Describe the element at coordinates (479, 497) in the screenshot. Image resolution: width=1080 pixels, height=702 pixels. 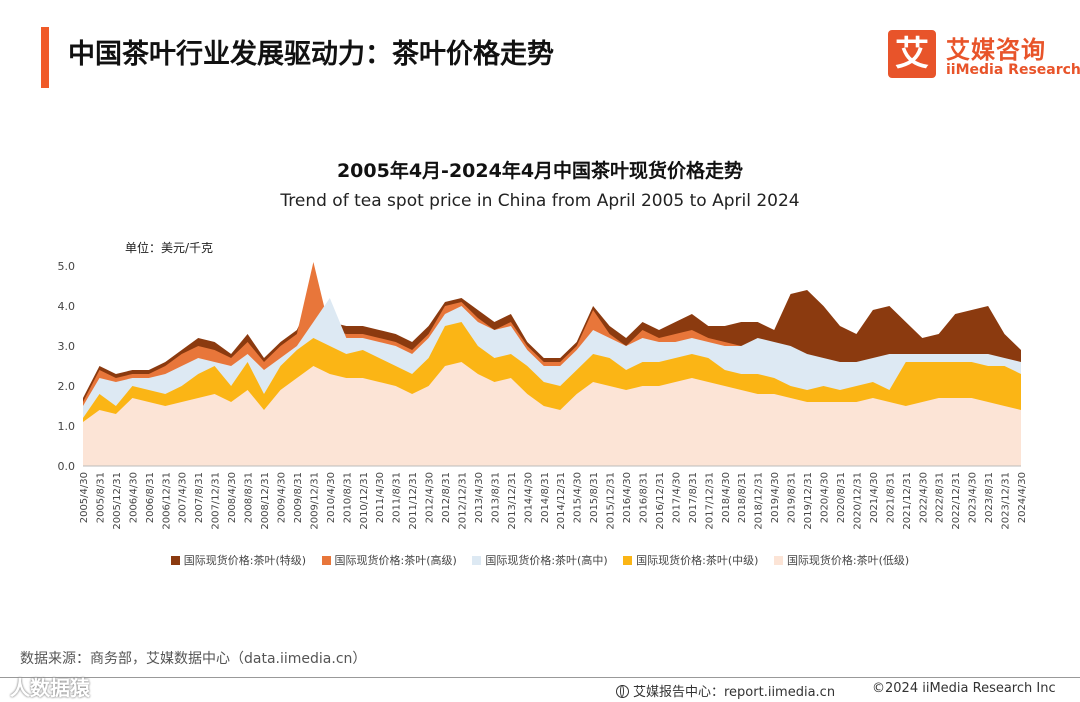
I see `x-tick-label: 2013/4/30` at that location.